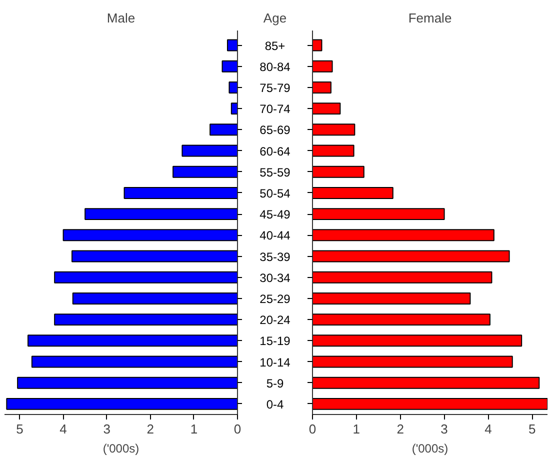 This screenshot has width=557, height=469. I want to click on y-tick-label: 50-54, so click(275, 193).